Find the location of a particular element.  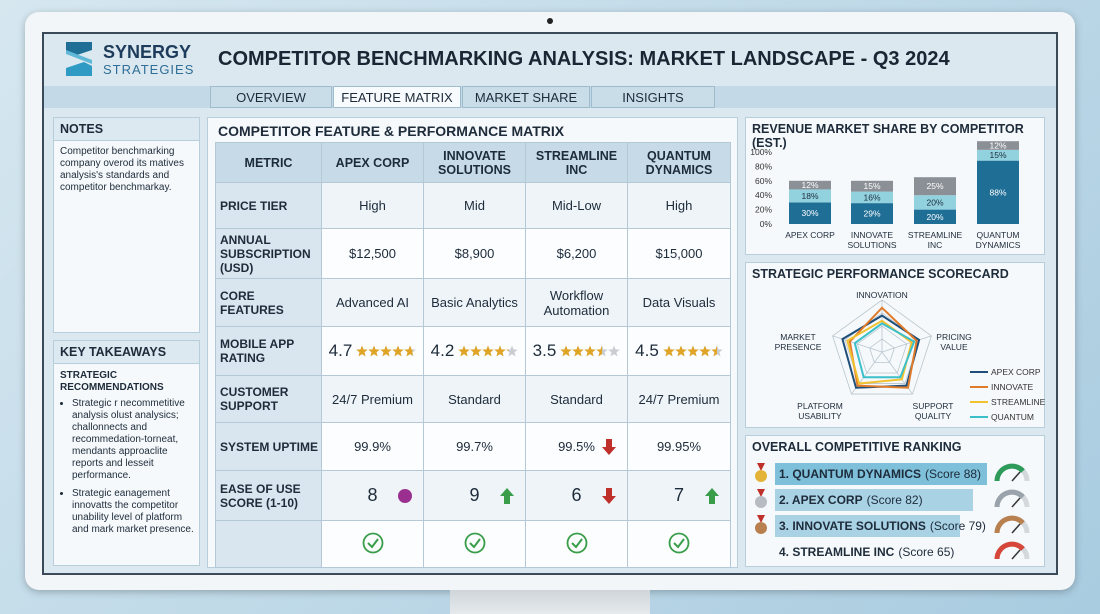

matrix-cell: 99.5% is located at coordinates (576, 446).